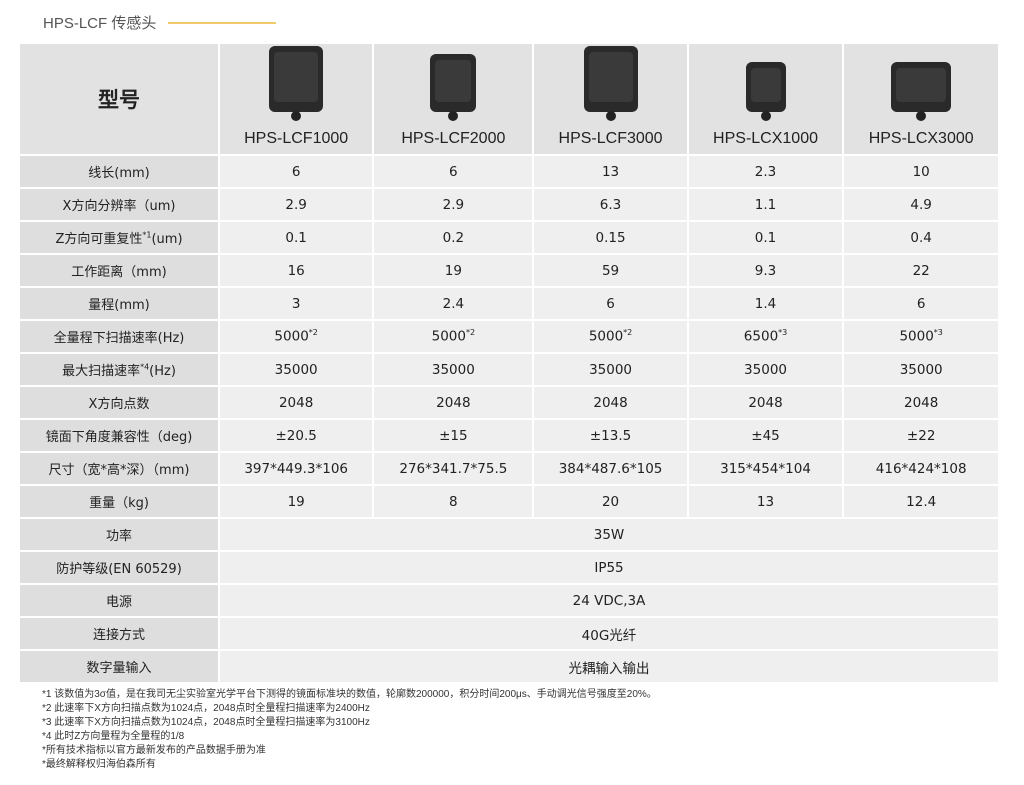  I want to click on spec-label-text: 尺寸（宽*高*深）（mm), so click(119, 470).